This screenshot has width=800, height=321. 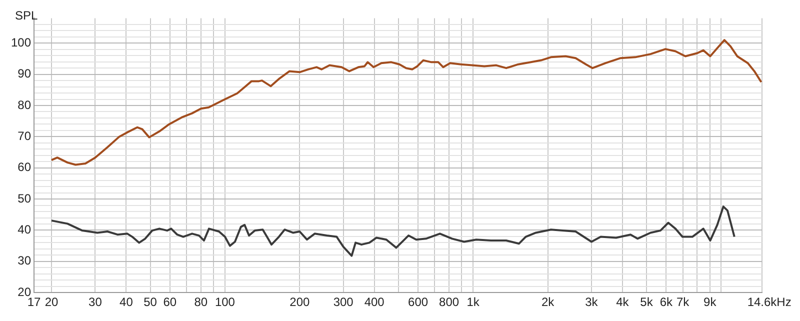 I want to click on x-tick-label: 60, so click(x=170, y=302).